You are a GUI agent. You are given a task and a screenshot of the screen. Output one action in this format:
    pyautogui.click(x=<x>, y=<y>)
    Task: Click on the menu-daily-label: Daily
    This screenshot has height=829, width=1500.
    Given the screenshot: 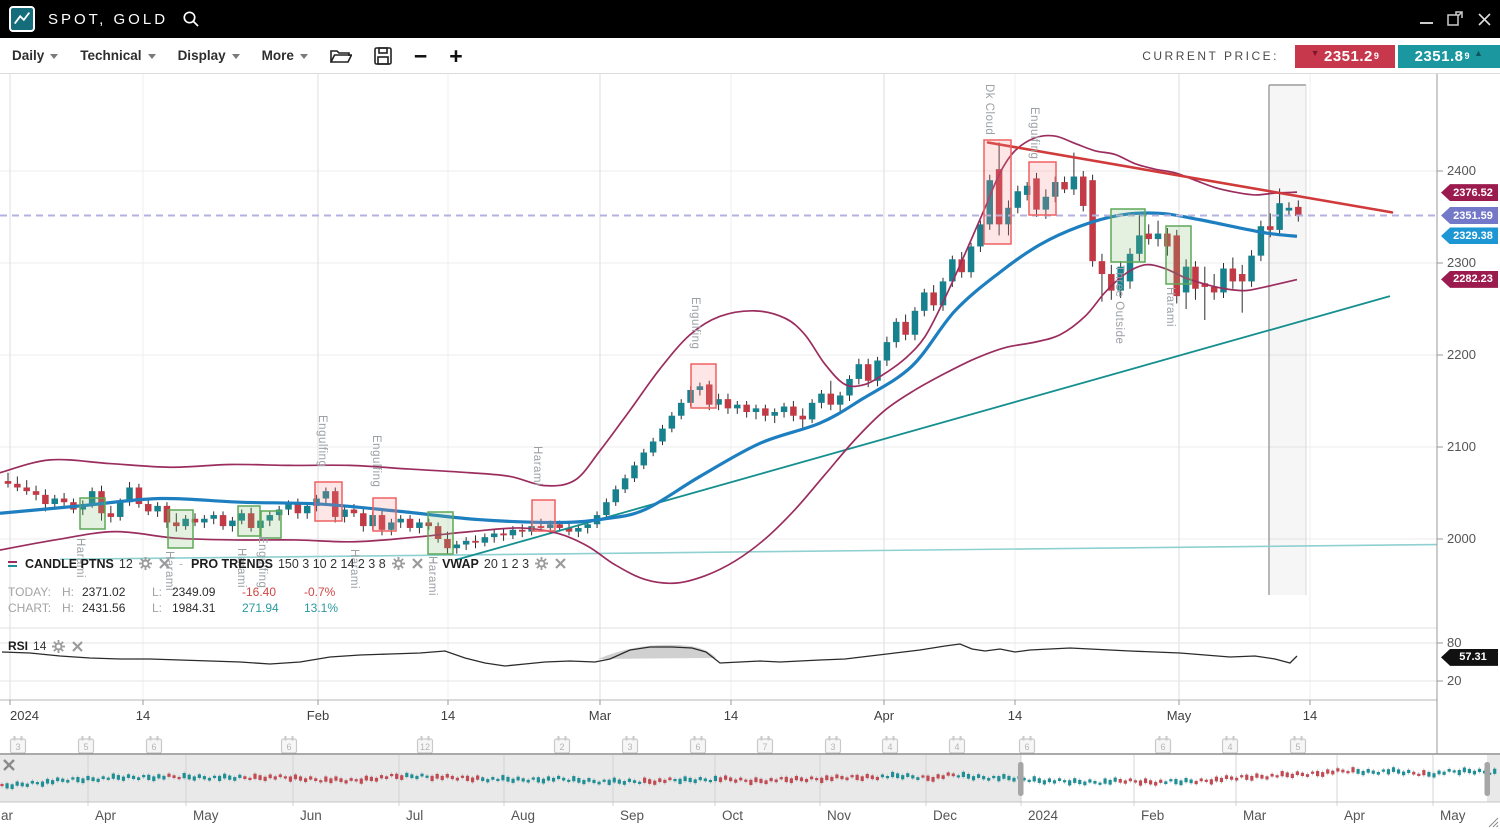 What is the action you would take?
    pyautogui.click(x=28, y=55)
    